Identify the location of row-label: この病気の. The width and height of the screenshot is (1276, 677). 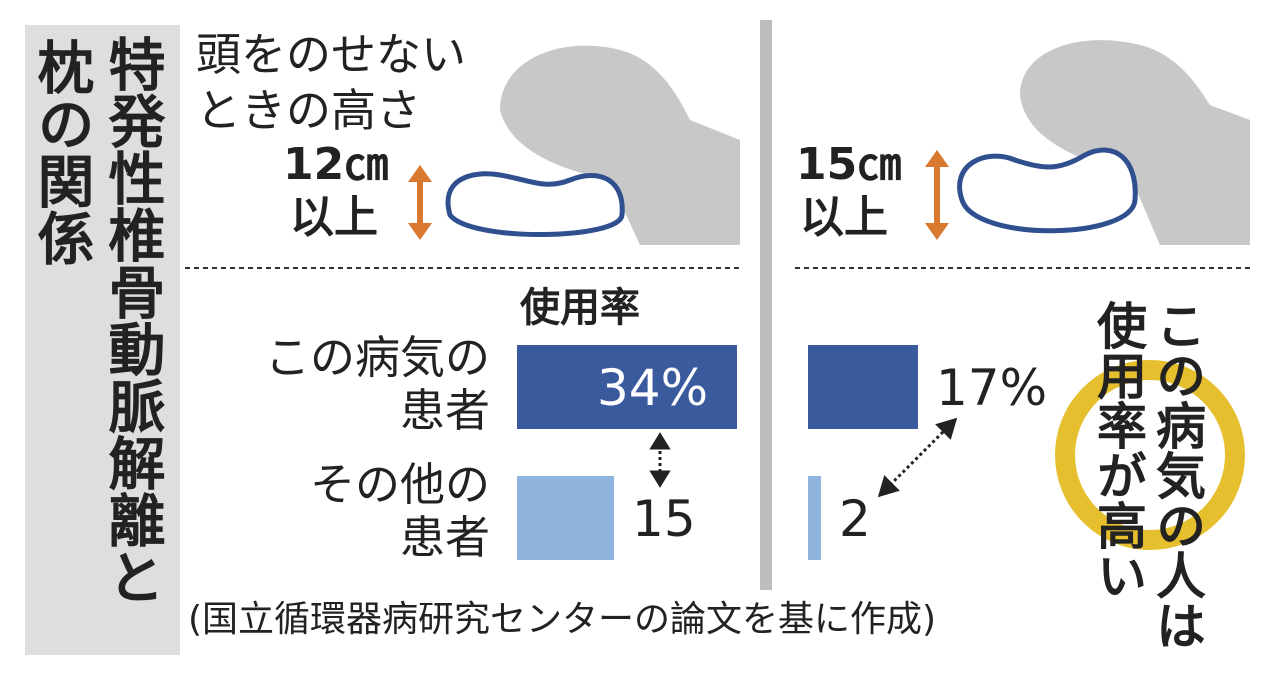
(377, 357).